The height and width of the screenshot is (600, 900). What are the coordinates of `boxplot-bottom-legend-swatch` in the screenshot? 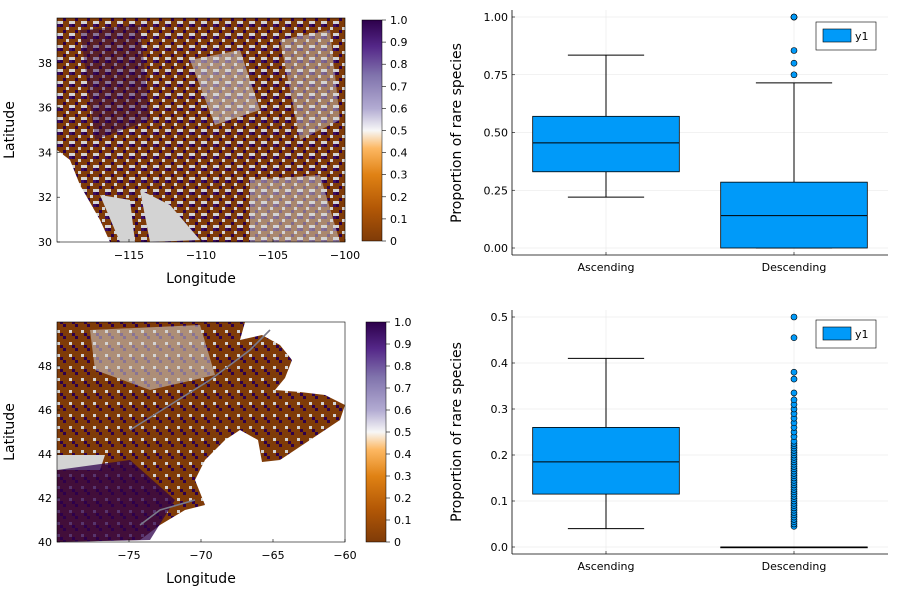 It's located at (837, 333).